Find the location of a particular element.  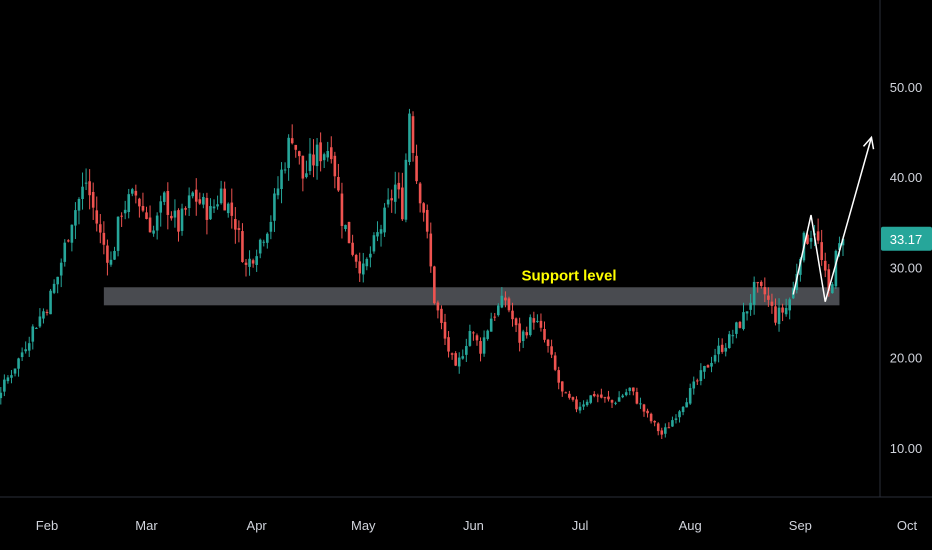

time-tick-label: Mar is located at coordinates (146, 525).